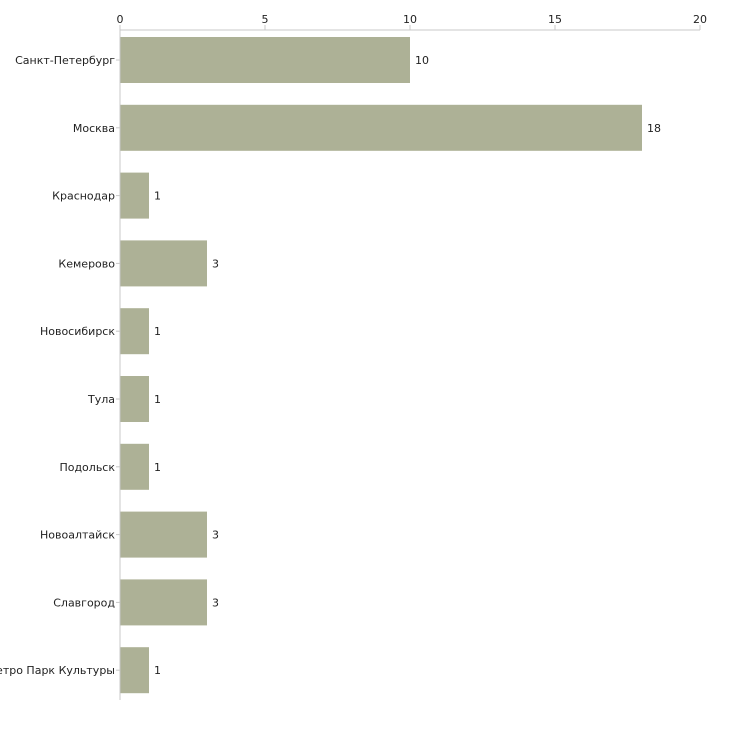 The height and width of the screenshot is (730, 730). What do you see at coordinates (101, 399) in the screenshot?
I see `category-label: Тула` at bounding box center [101, 399].